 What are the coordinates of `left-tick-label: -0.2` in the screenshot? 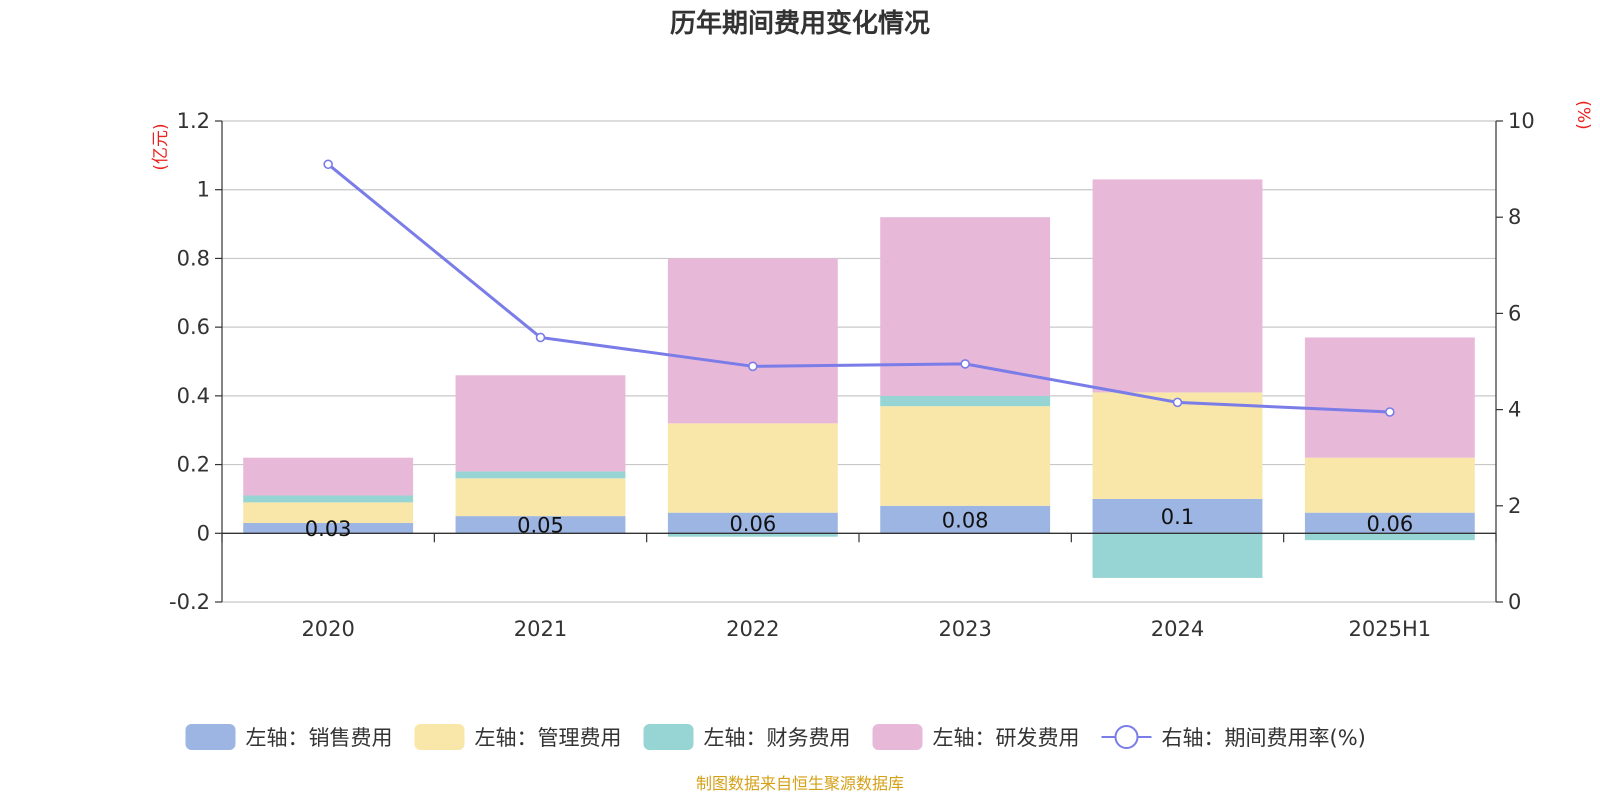 It's located at (189, 602).